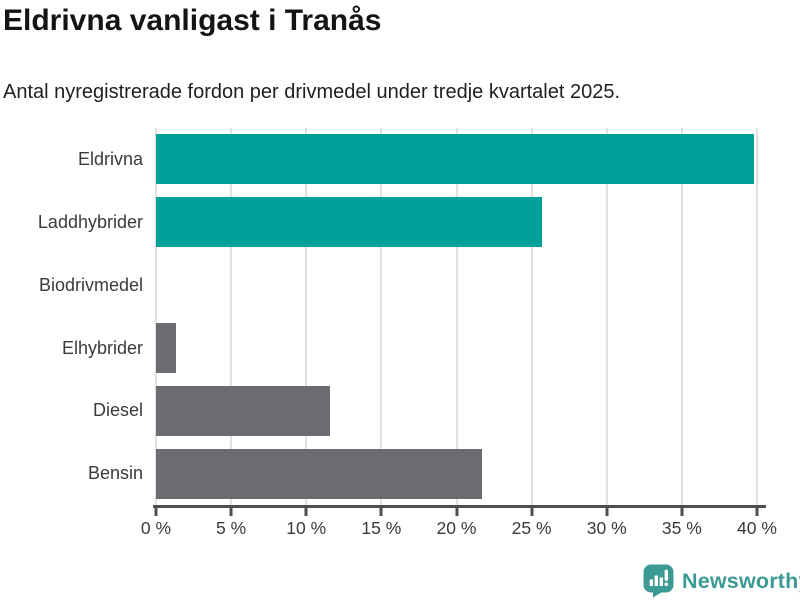  I want to click on x-tick-label-30: 30 %, so click(606, 528).